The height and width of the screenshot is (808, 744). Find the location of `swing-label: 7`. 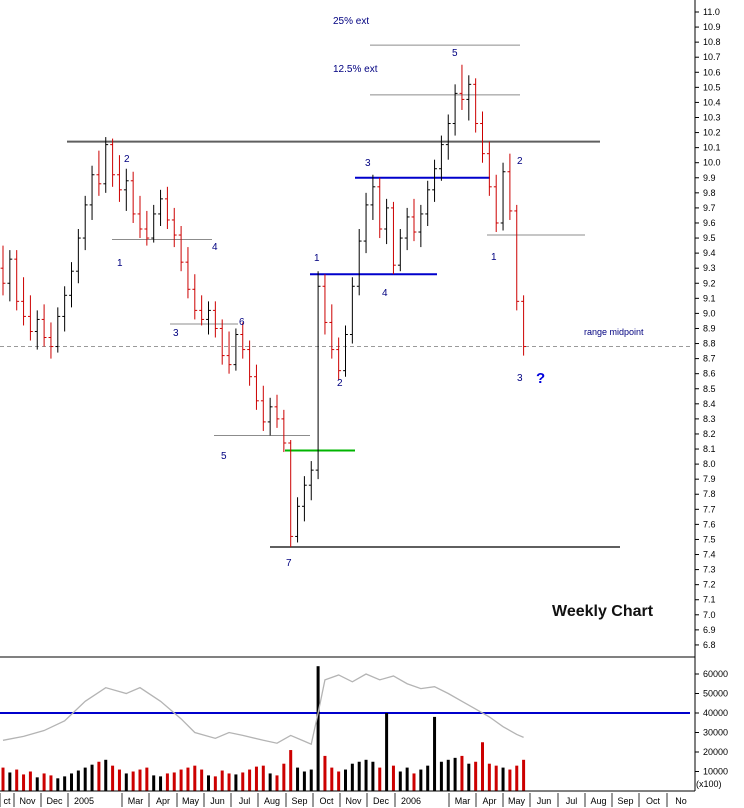

swing-label: 7 is located at coordinates (289, 563).